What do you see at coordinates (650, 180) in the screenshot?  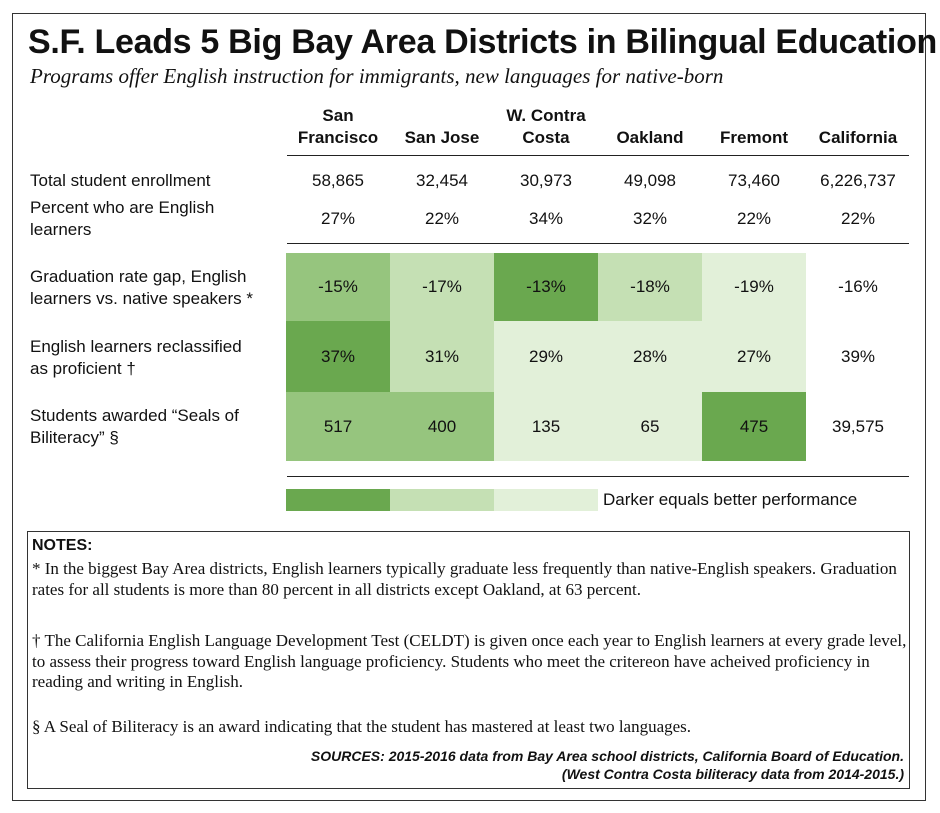 I see `table-cell: 49,098` at bounding box center [650, 180].